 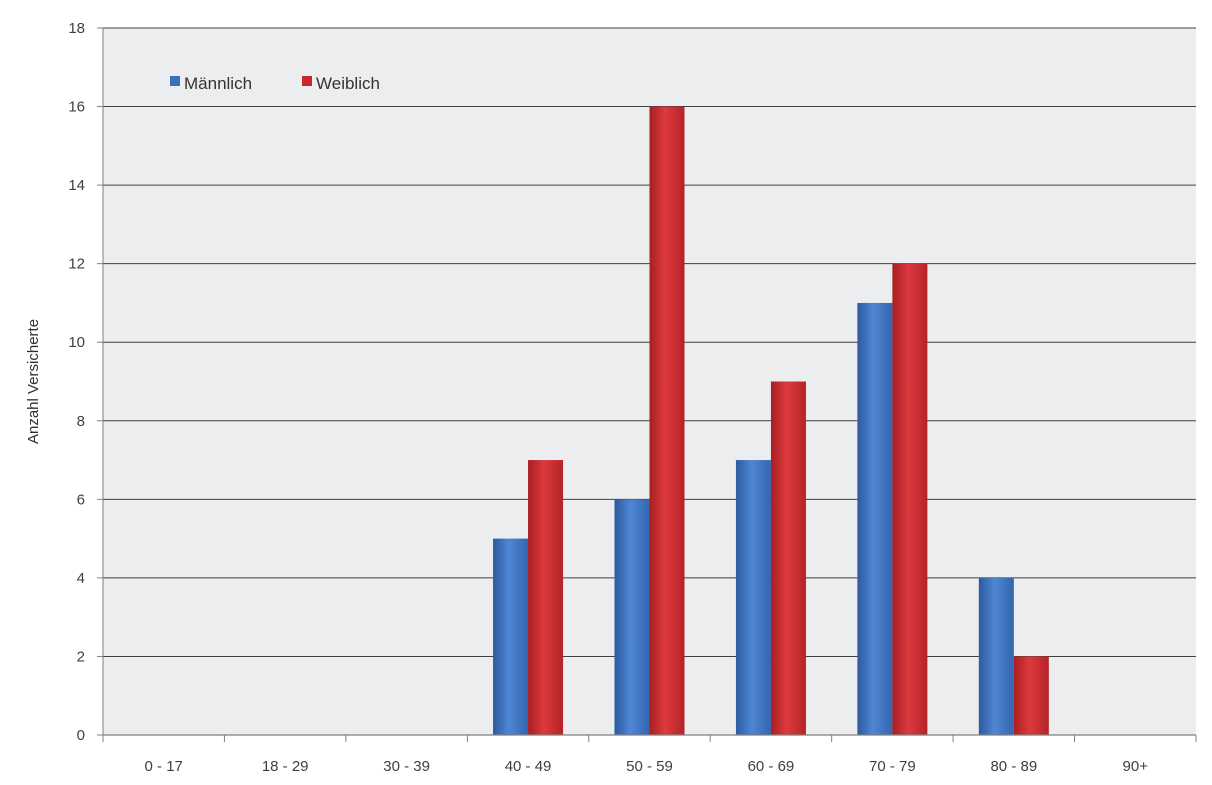 What do you see at coordinates (771, 766) in the screenshot?
I see `x-tick-label: 60 - 69` at bounding box center [771, 766].